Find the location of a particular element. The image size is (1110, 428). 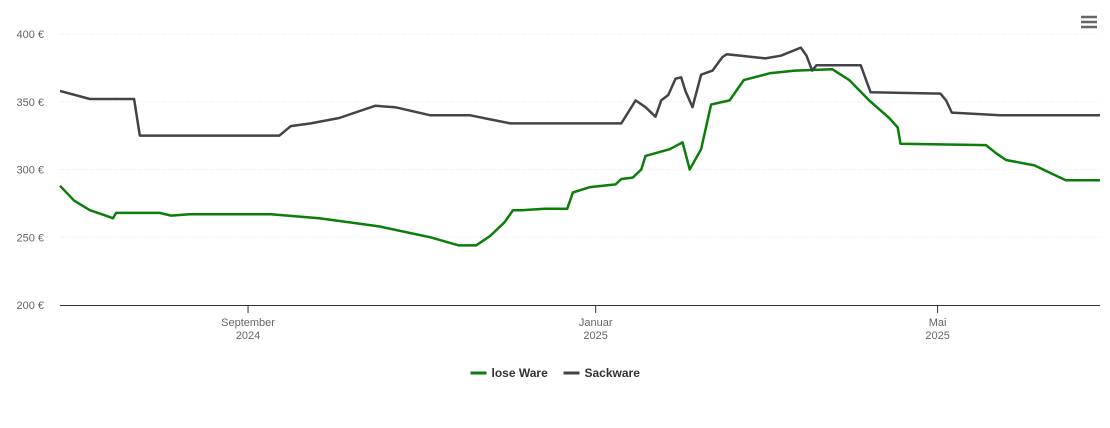

legend-label: lose Ware is located at coordinates (520, 373).